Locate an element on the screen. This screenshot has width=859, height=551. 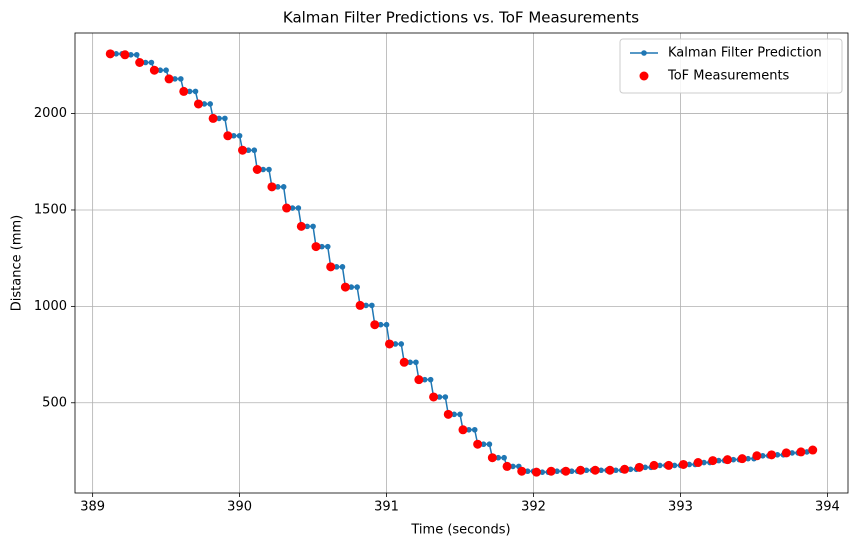
x-tick-label: 393 is located at coordinates (680, 507).